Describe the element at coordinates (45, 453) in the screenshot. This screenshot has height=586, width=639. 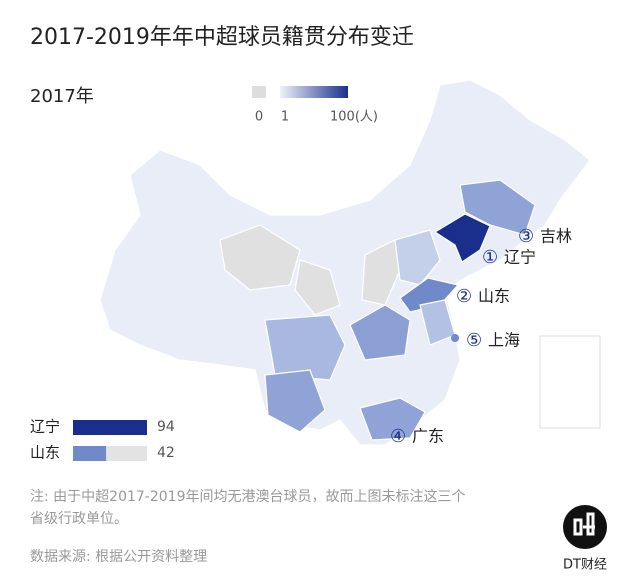
I see `bar-label: 山东` at that location.